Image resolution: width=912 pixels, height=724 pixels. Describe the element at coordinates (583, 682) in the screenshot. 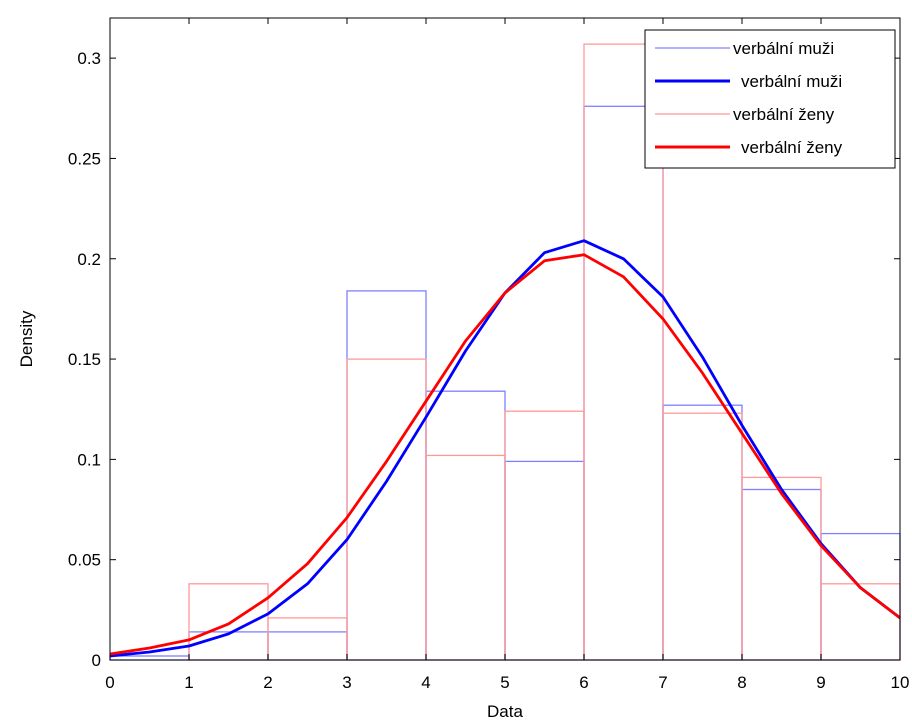

I see `x-tick-label: 6` at that location.